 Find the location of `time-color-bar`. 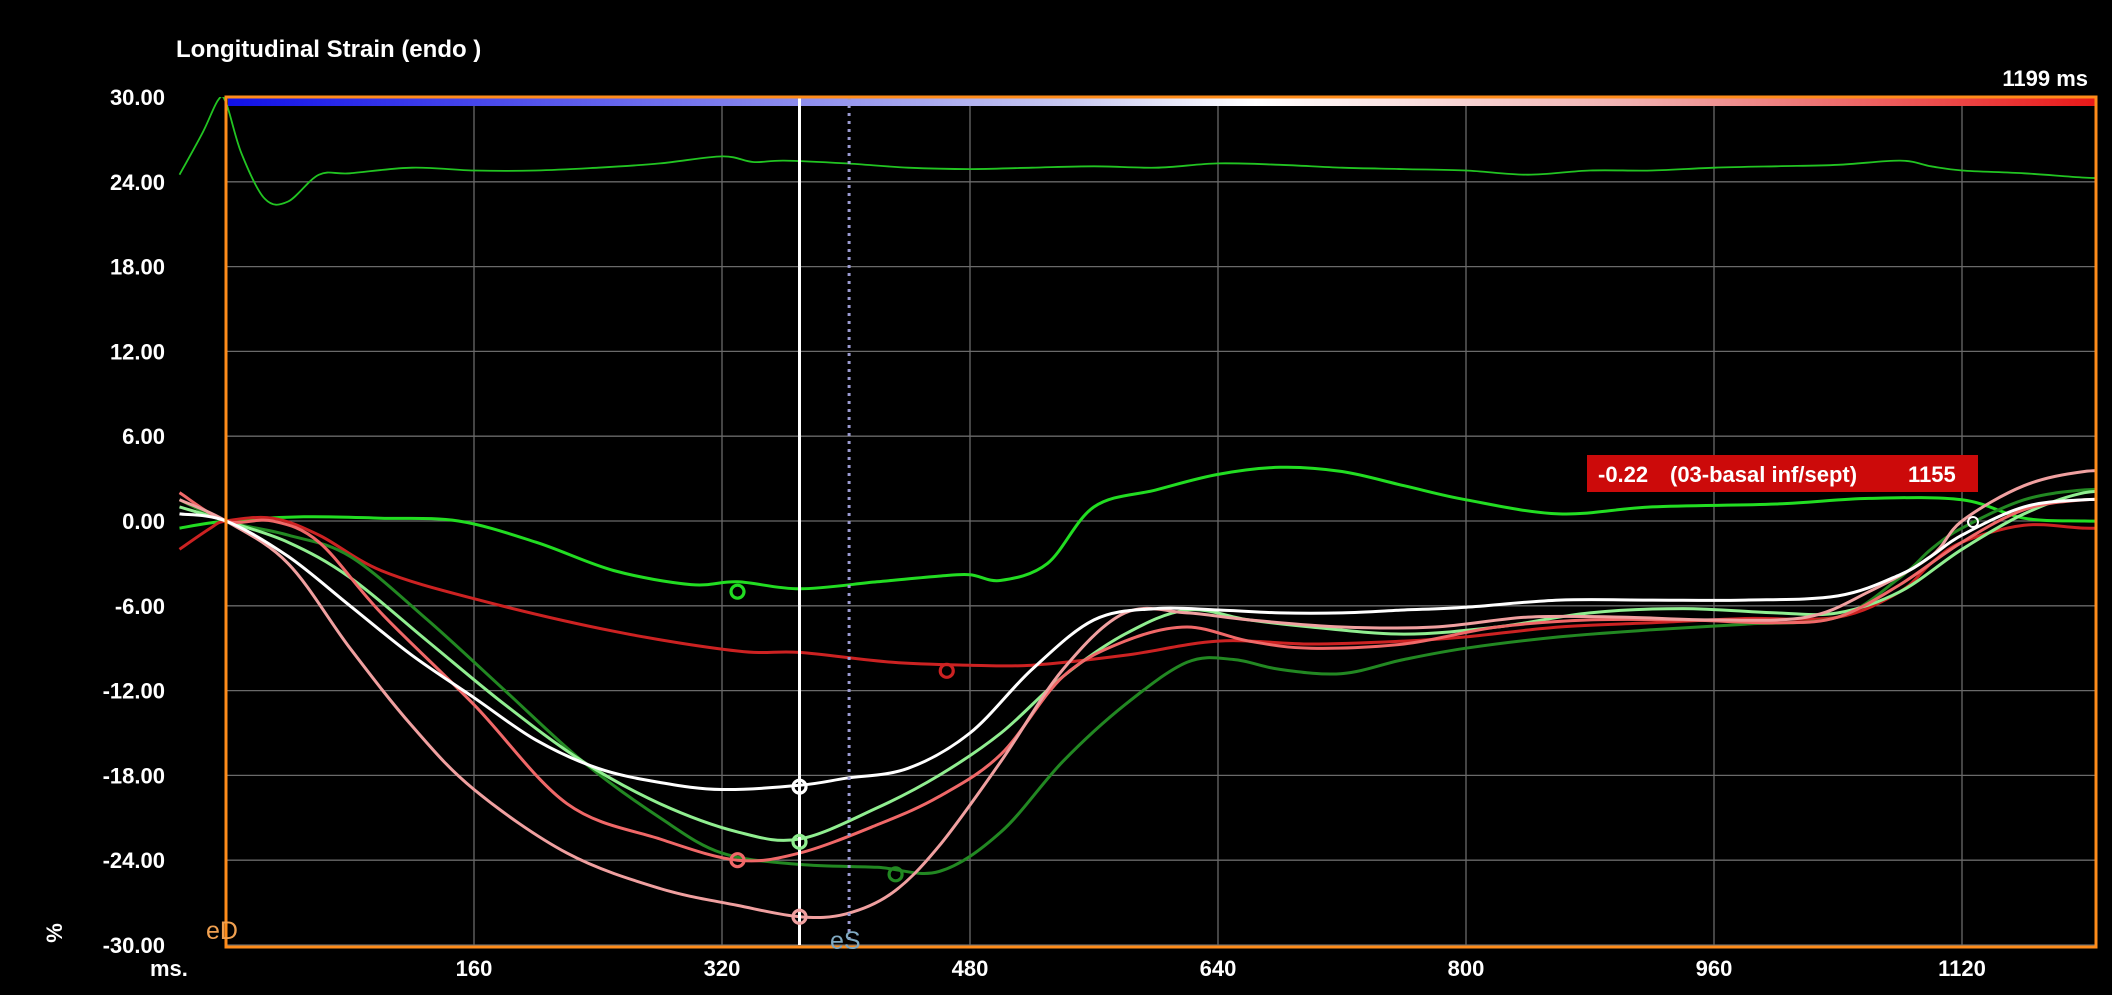

time-color-bar is located at coordinates (1162, 101).